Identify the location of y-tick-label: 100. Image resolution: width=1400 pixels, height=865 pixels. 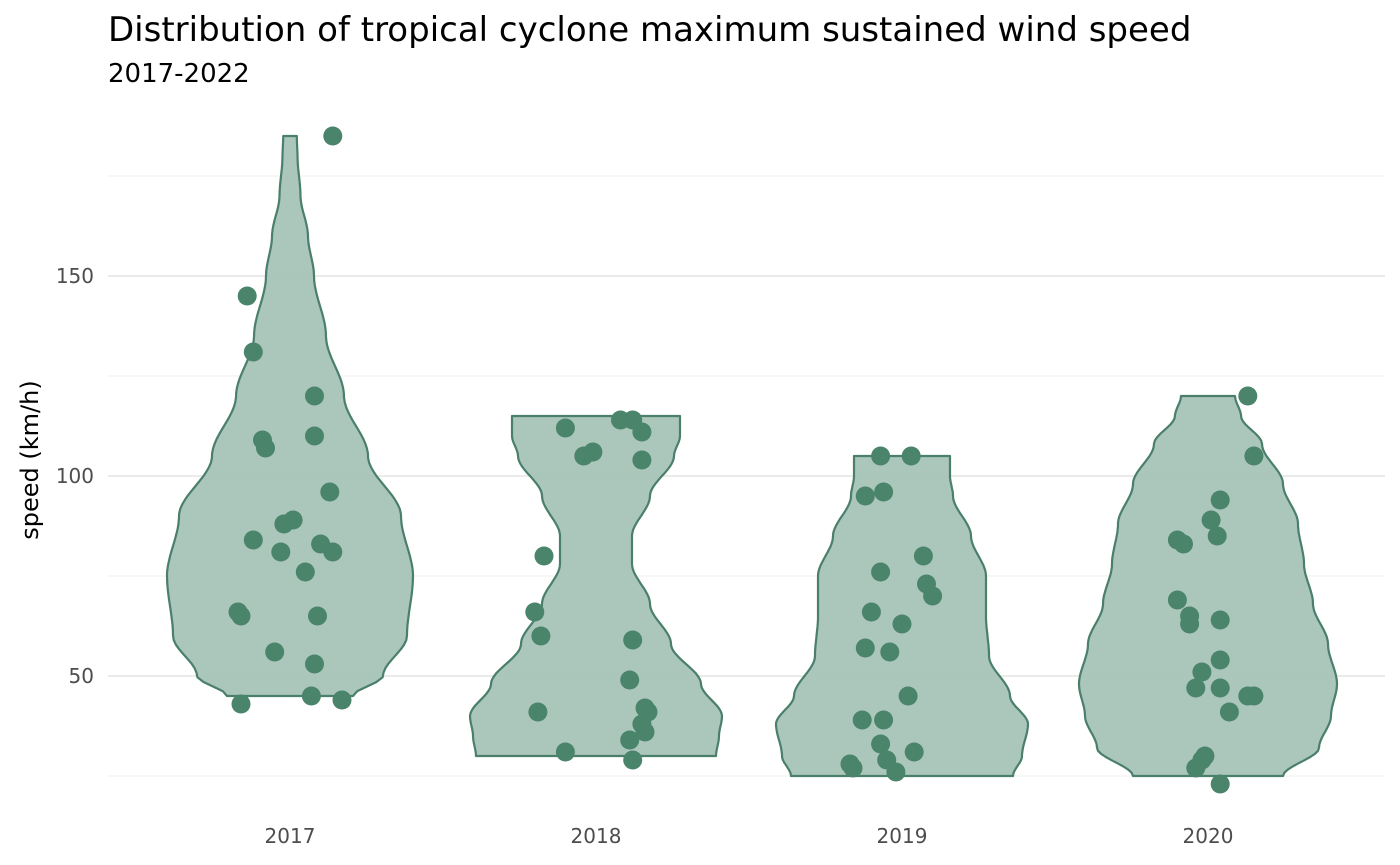
(75, 476).